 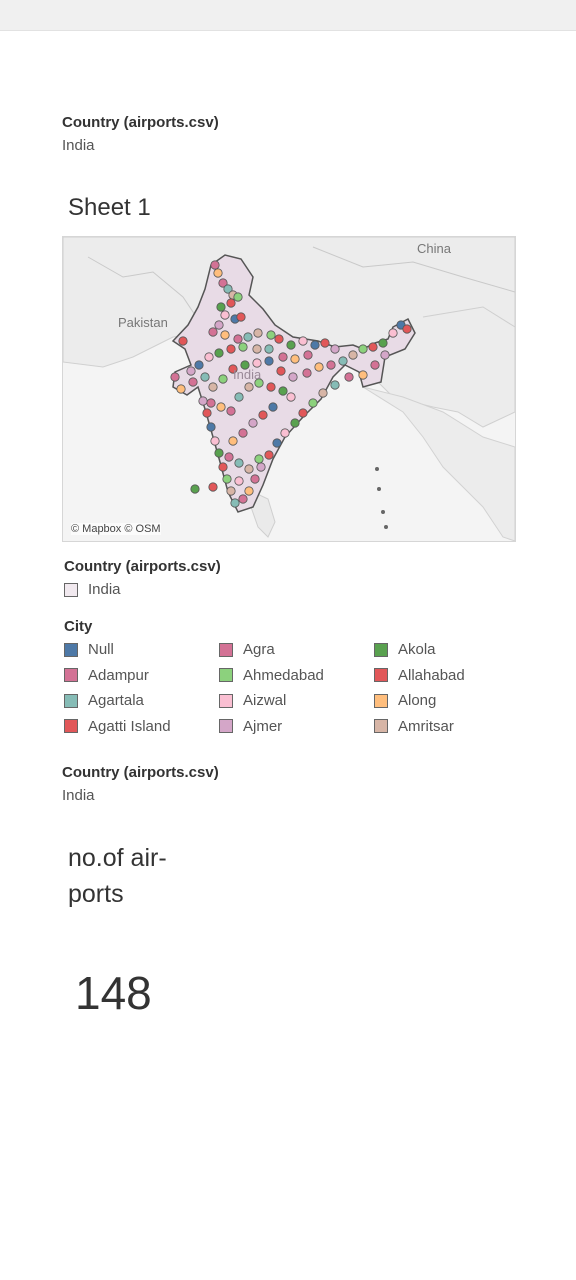 I want to click on city-legend-item: Agatti Island, so click(x=141, y=727).